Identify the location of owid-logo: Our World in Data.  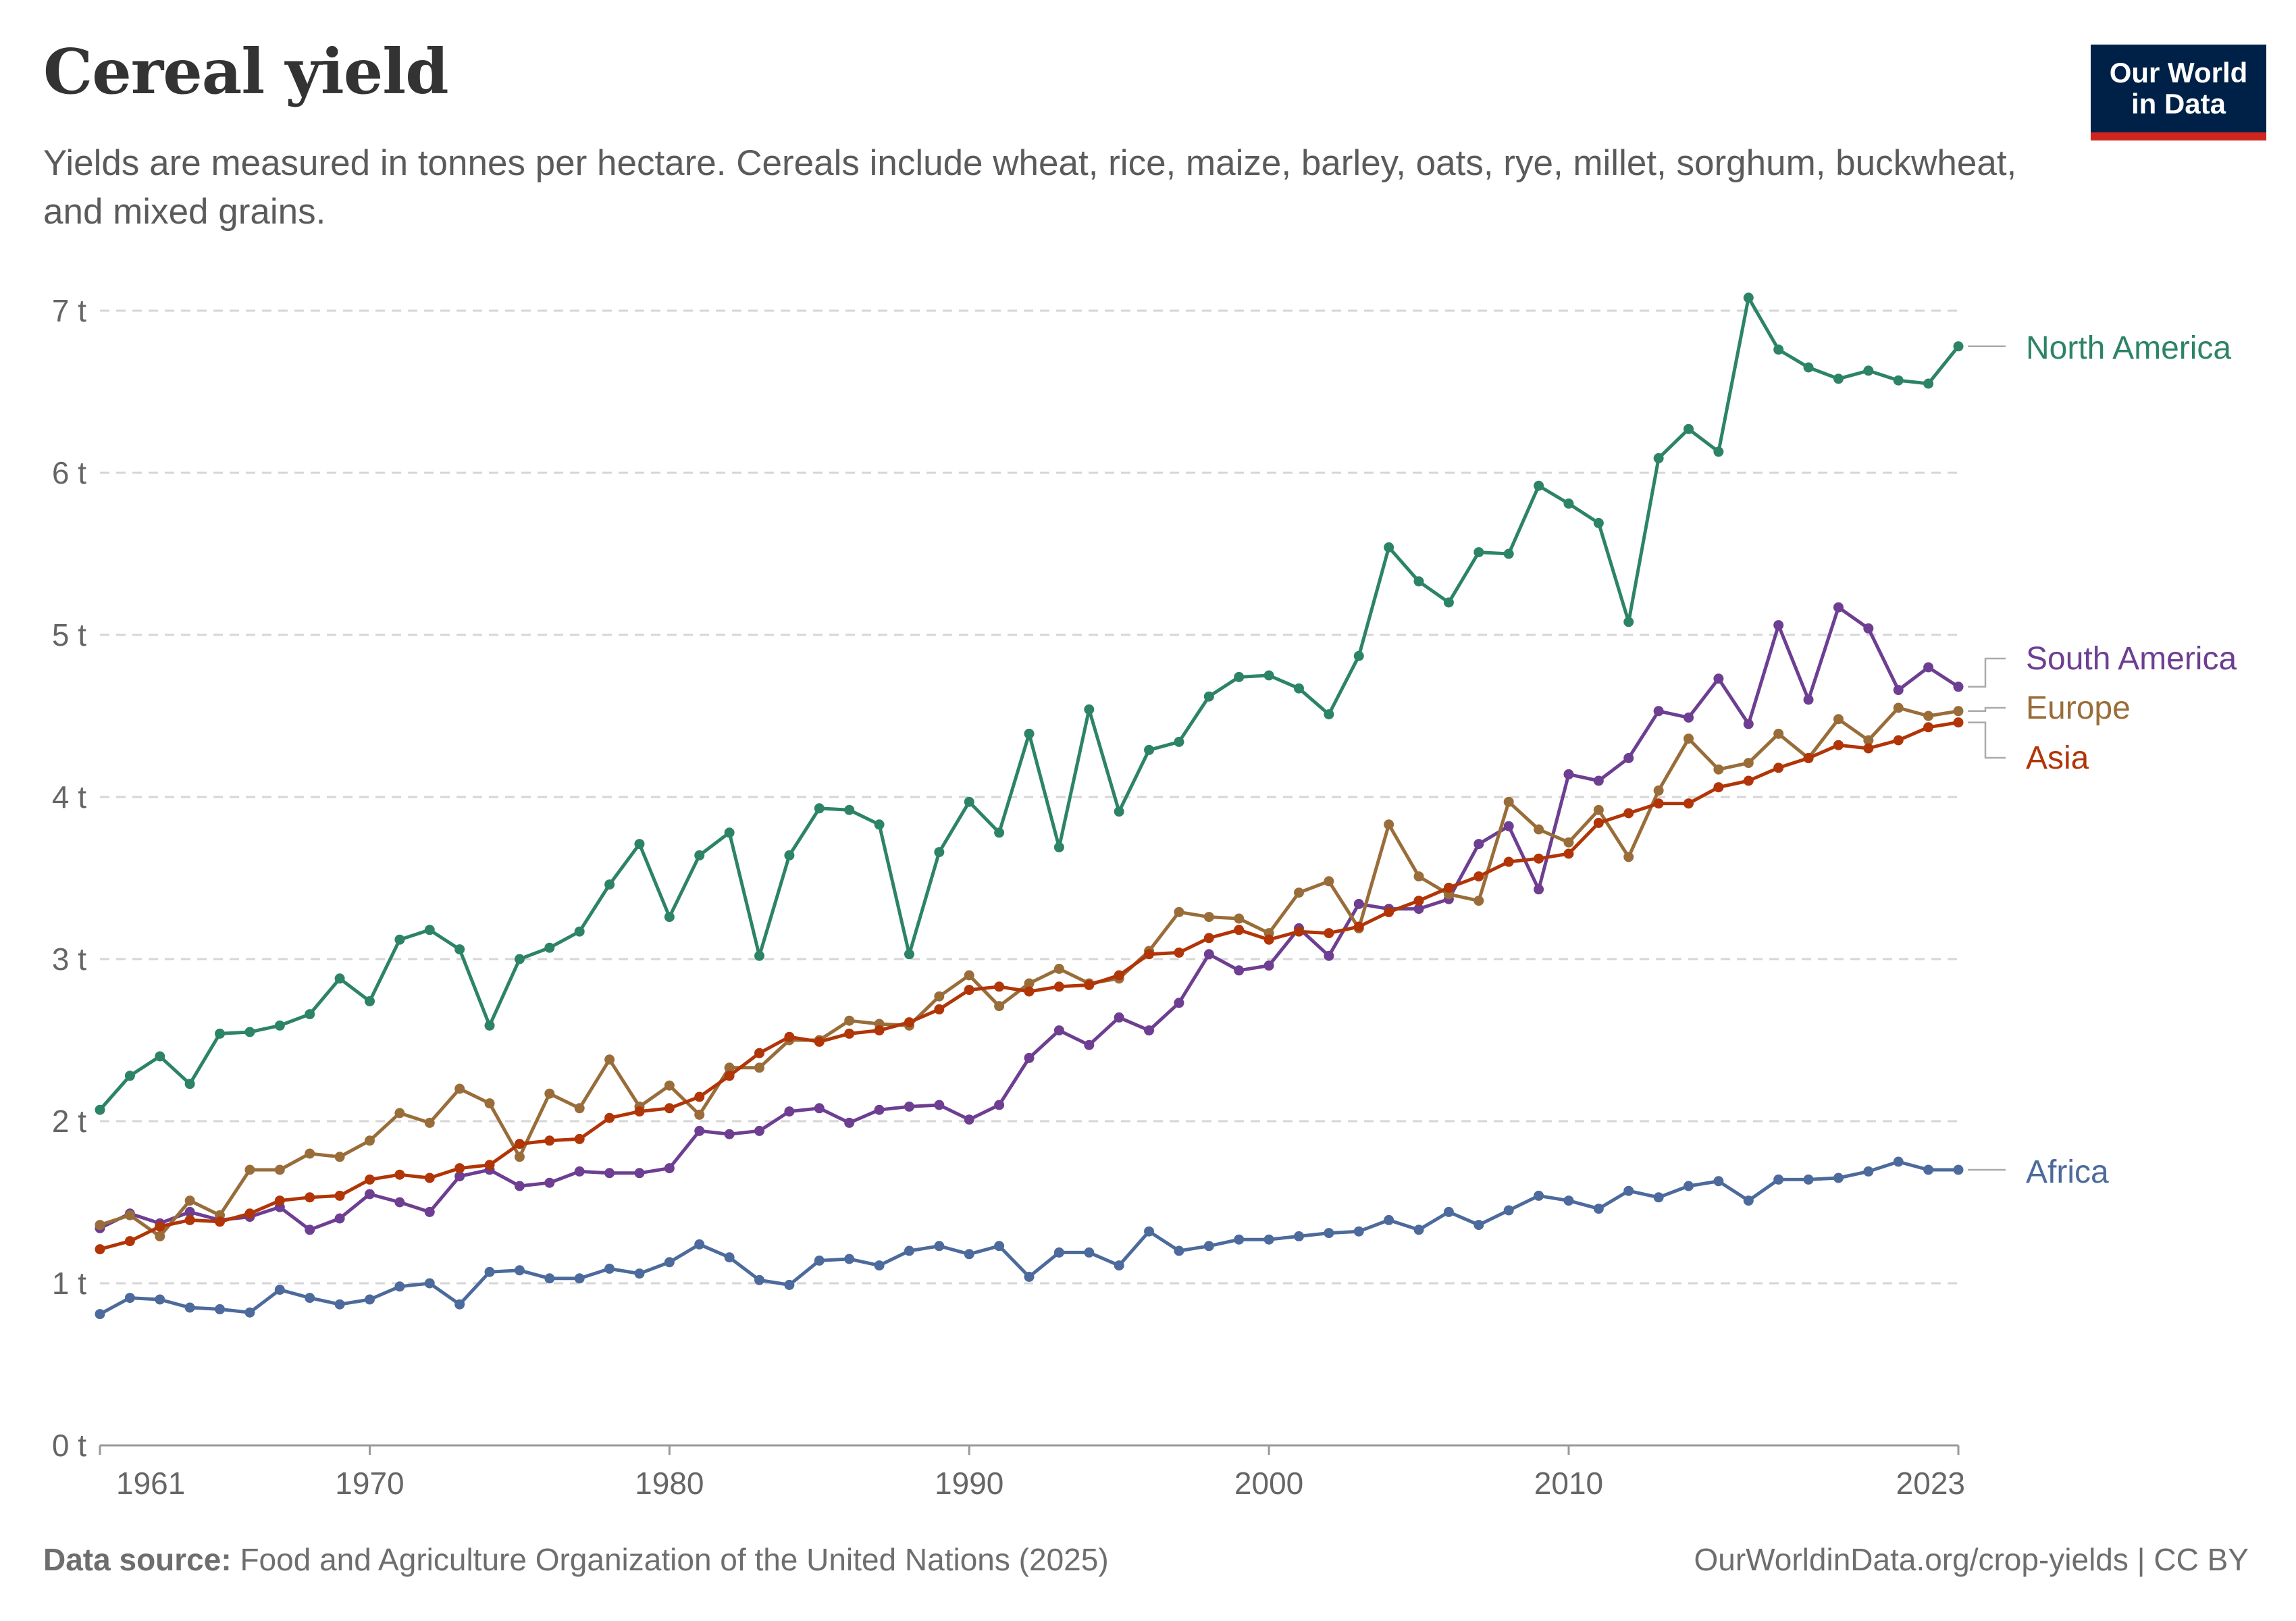
(2178, 92).